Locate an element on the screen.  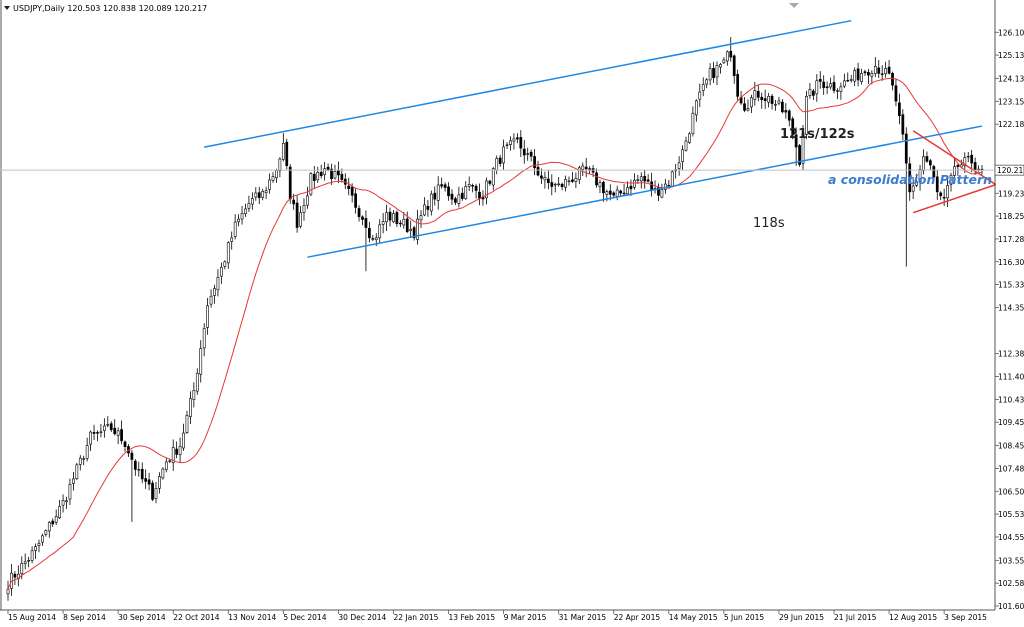
triangle-upper-line is located at coordinates (954, 158).